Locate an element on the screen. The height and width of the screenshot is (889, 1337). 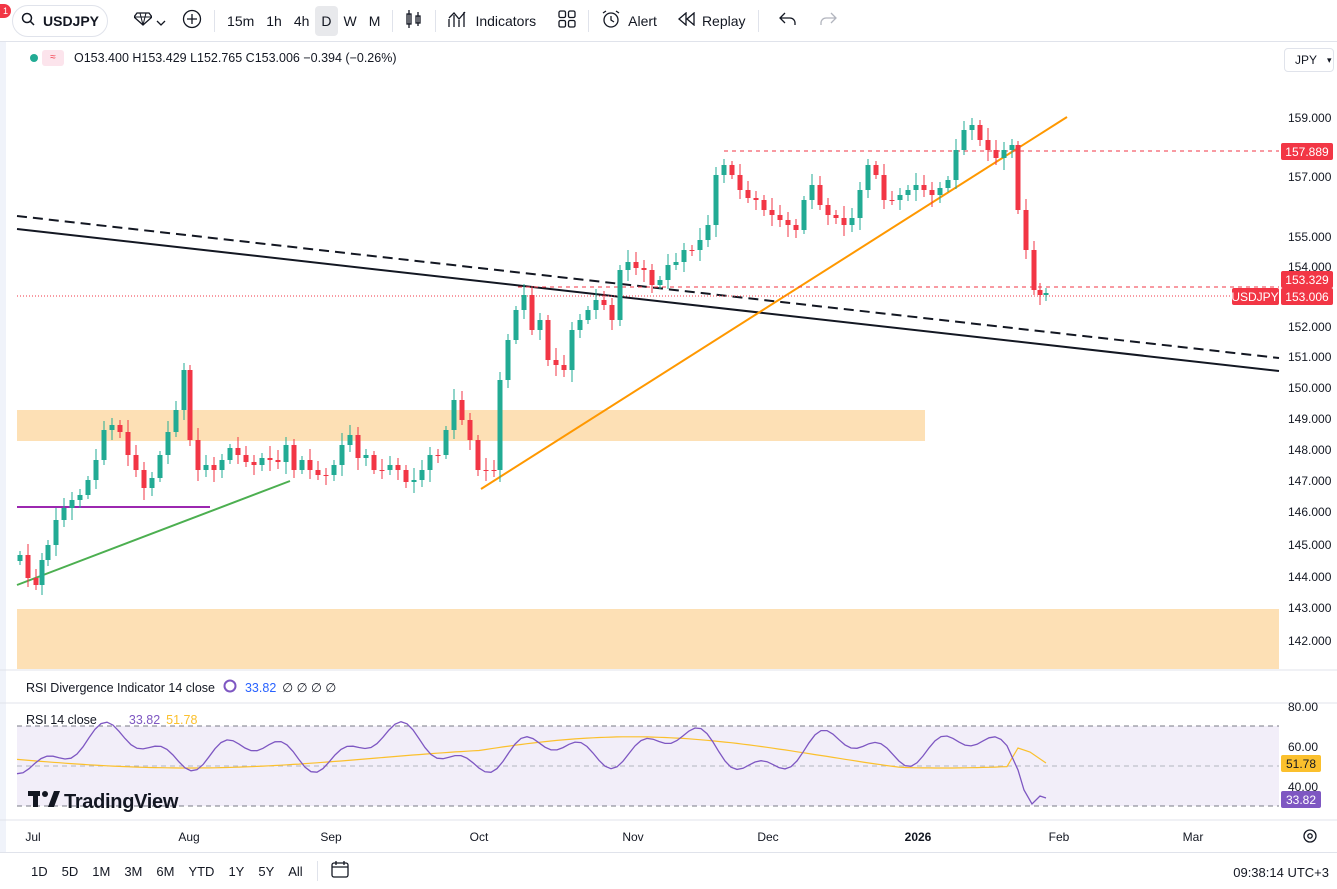
calendar-icon is located at coordinates (340, 871).